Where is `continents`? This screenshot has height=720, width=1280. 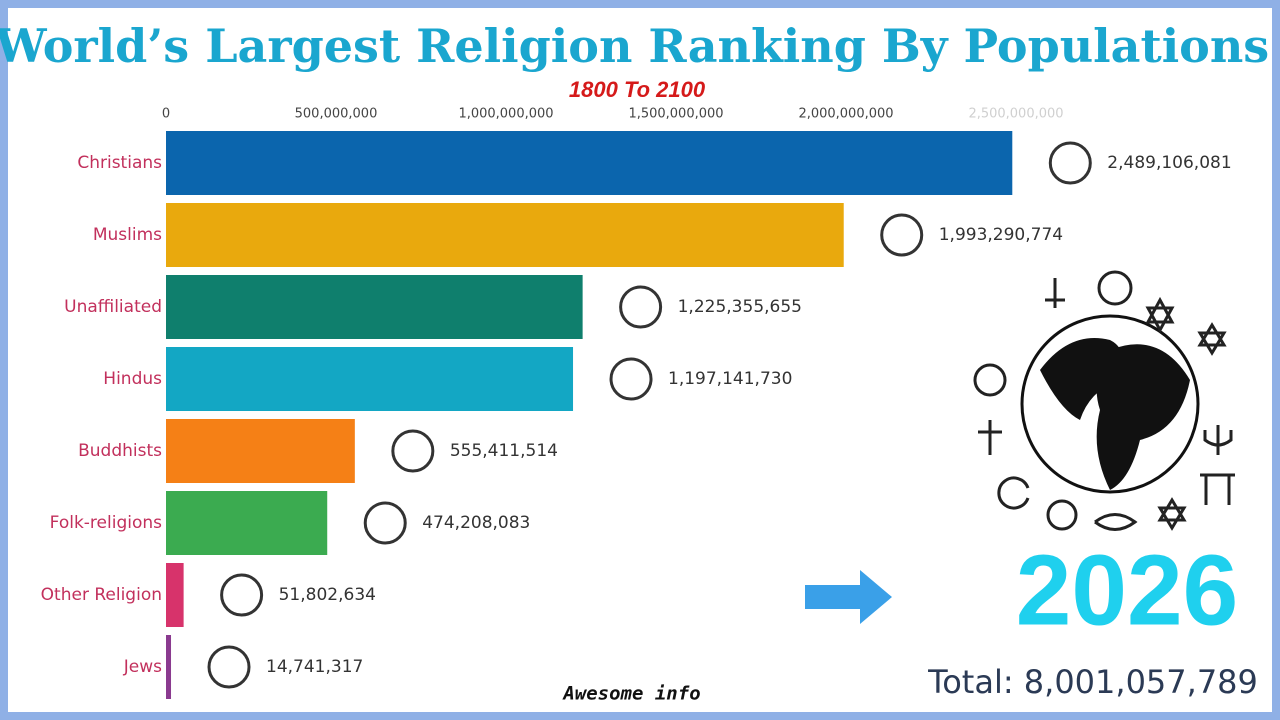
continents is located at coordinates (1115, 414).